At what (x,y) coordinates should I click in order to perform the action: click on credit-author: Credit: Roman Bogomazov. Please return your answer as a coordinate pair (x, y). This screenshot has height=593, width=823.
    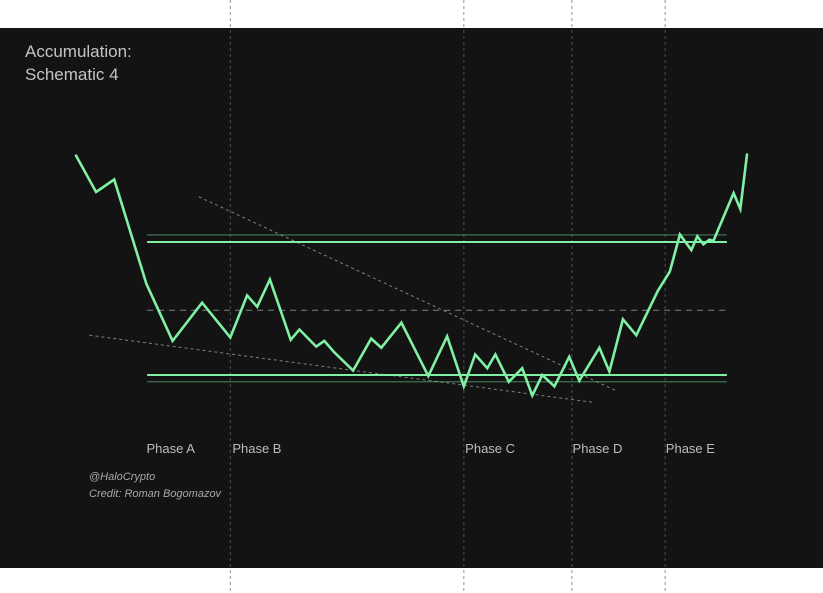
    Looking at the image, I should click on (155, 494).